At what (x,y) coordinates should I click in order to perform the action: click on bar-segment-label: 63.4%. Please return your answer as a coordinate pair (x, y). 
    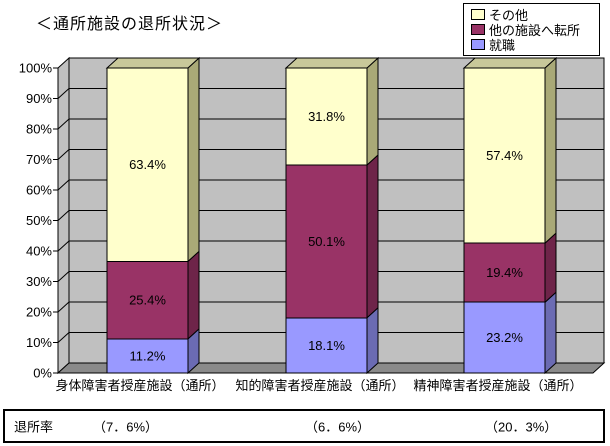
    Looking at the image, I should click on (147, 164).